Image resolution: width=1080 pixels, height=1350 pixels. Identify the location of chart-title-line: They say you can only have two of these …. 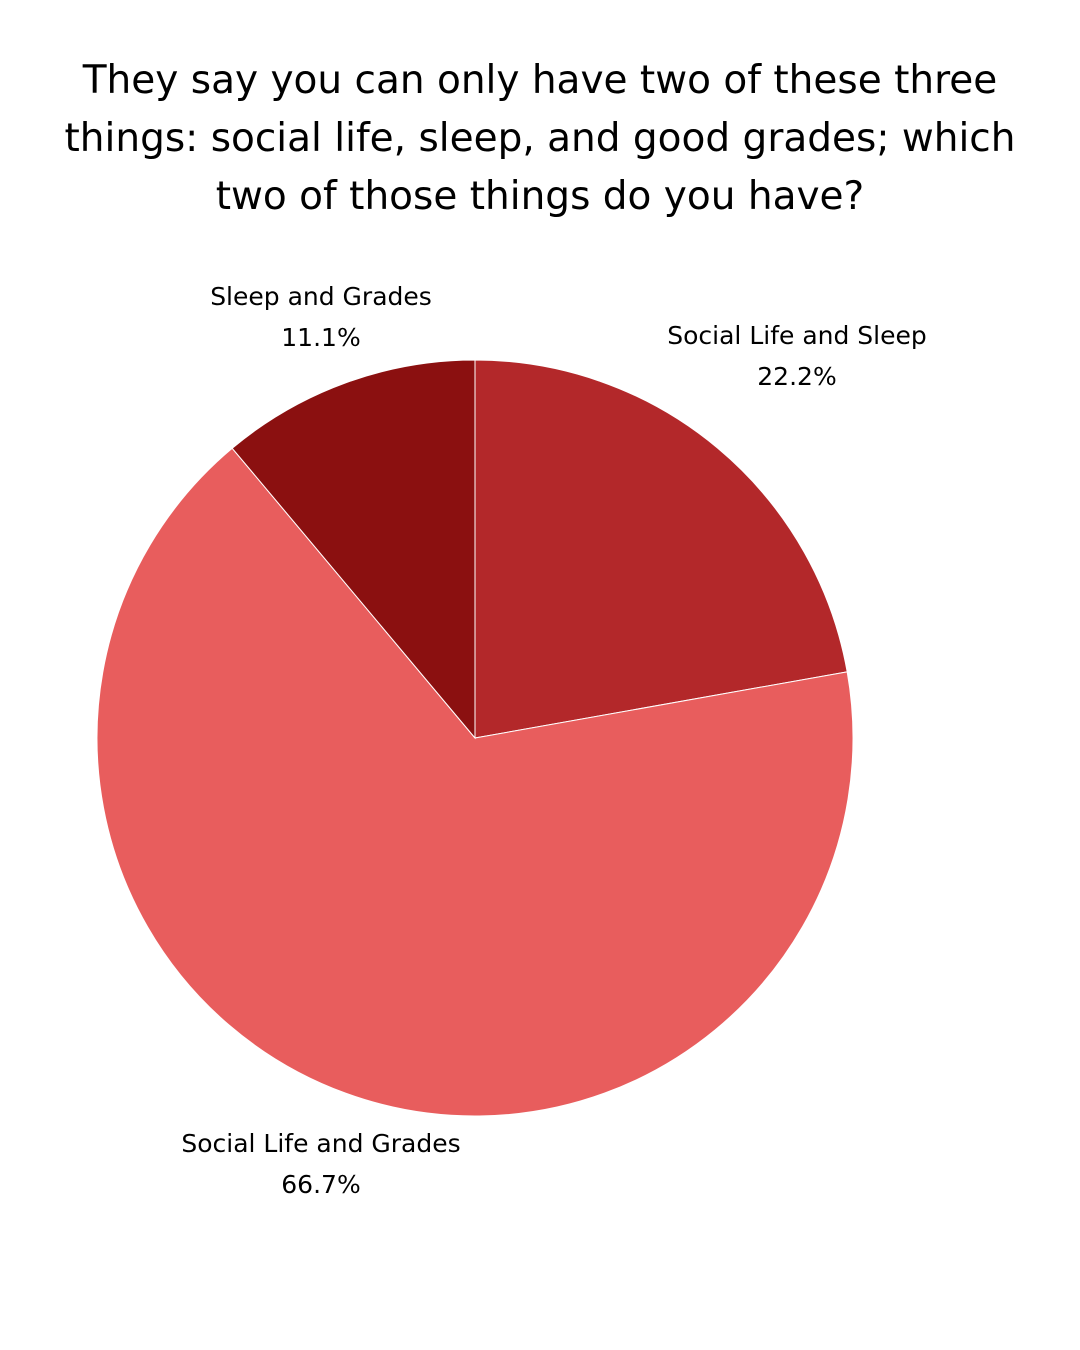
(540, 80).